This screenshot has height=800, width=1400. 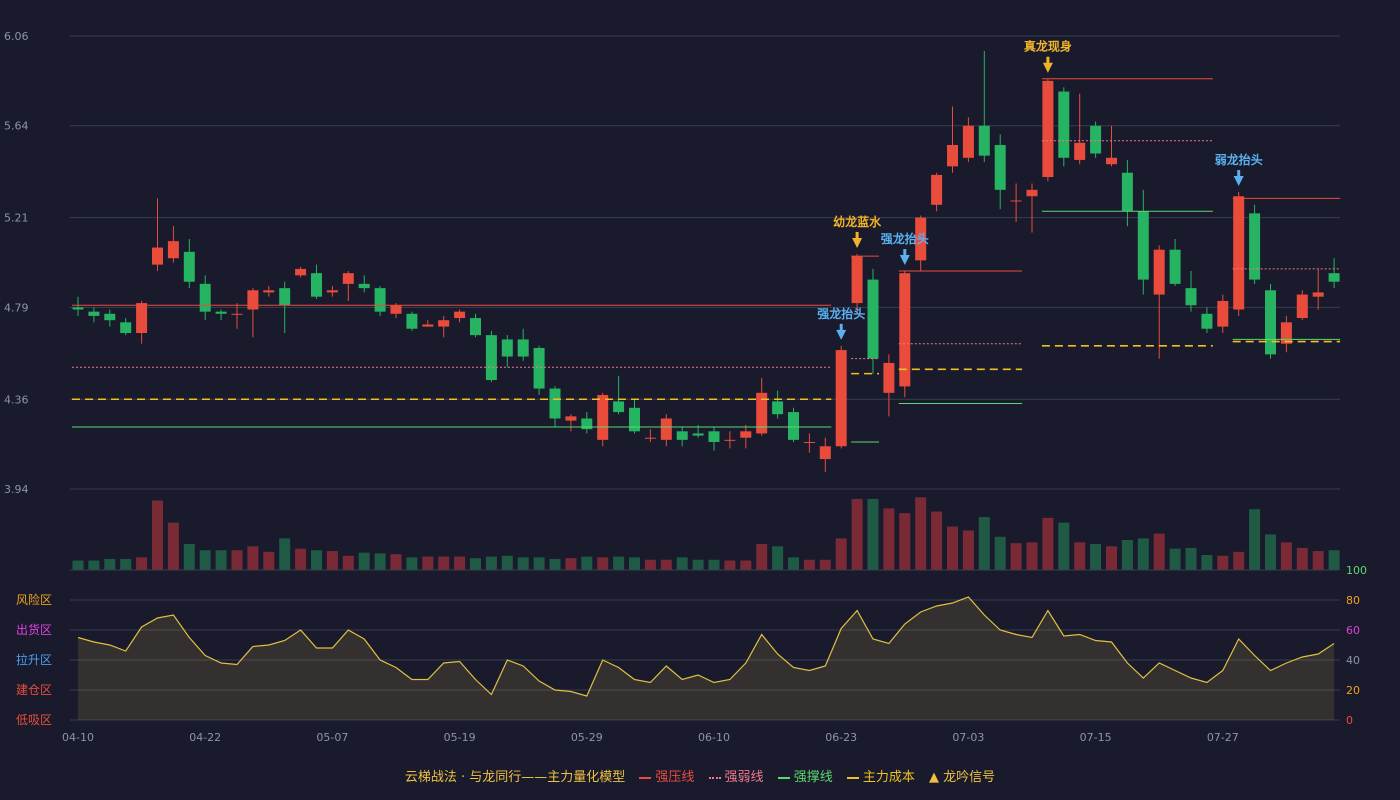 I want to click on y-tick-label: 5.21, so click(x=16, y=218).